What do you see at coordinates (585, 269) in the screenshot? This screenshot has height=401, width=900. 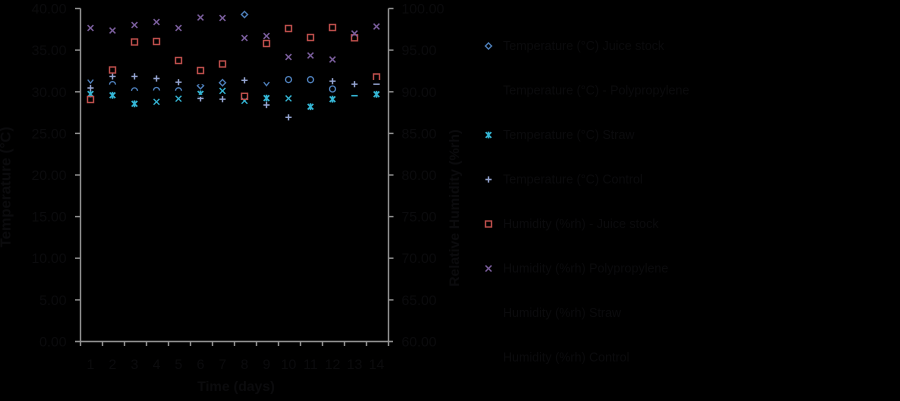 I see `svg-text: Humidity (%rh) Polypropylene` at bounding box center [585, 269].